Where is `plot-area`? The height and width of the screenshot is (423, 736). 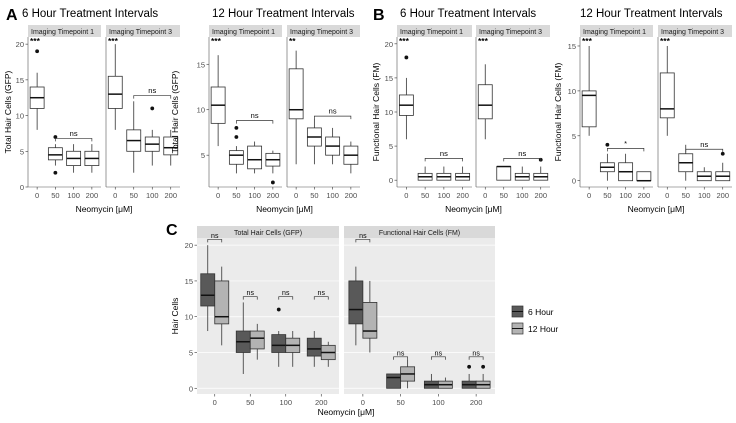
plot-area is located at coordinates (143, 112).